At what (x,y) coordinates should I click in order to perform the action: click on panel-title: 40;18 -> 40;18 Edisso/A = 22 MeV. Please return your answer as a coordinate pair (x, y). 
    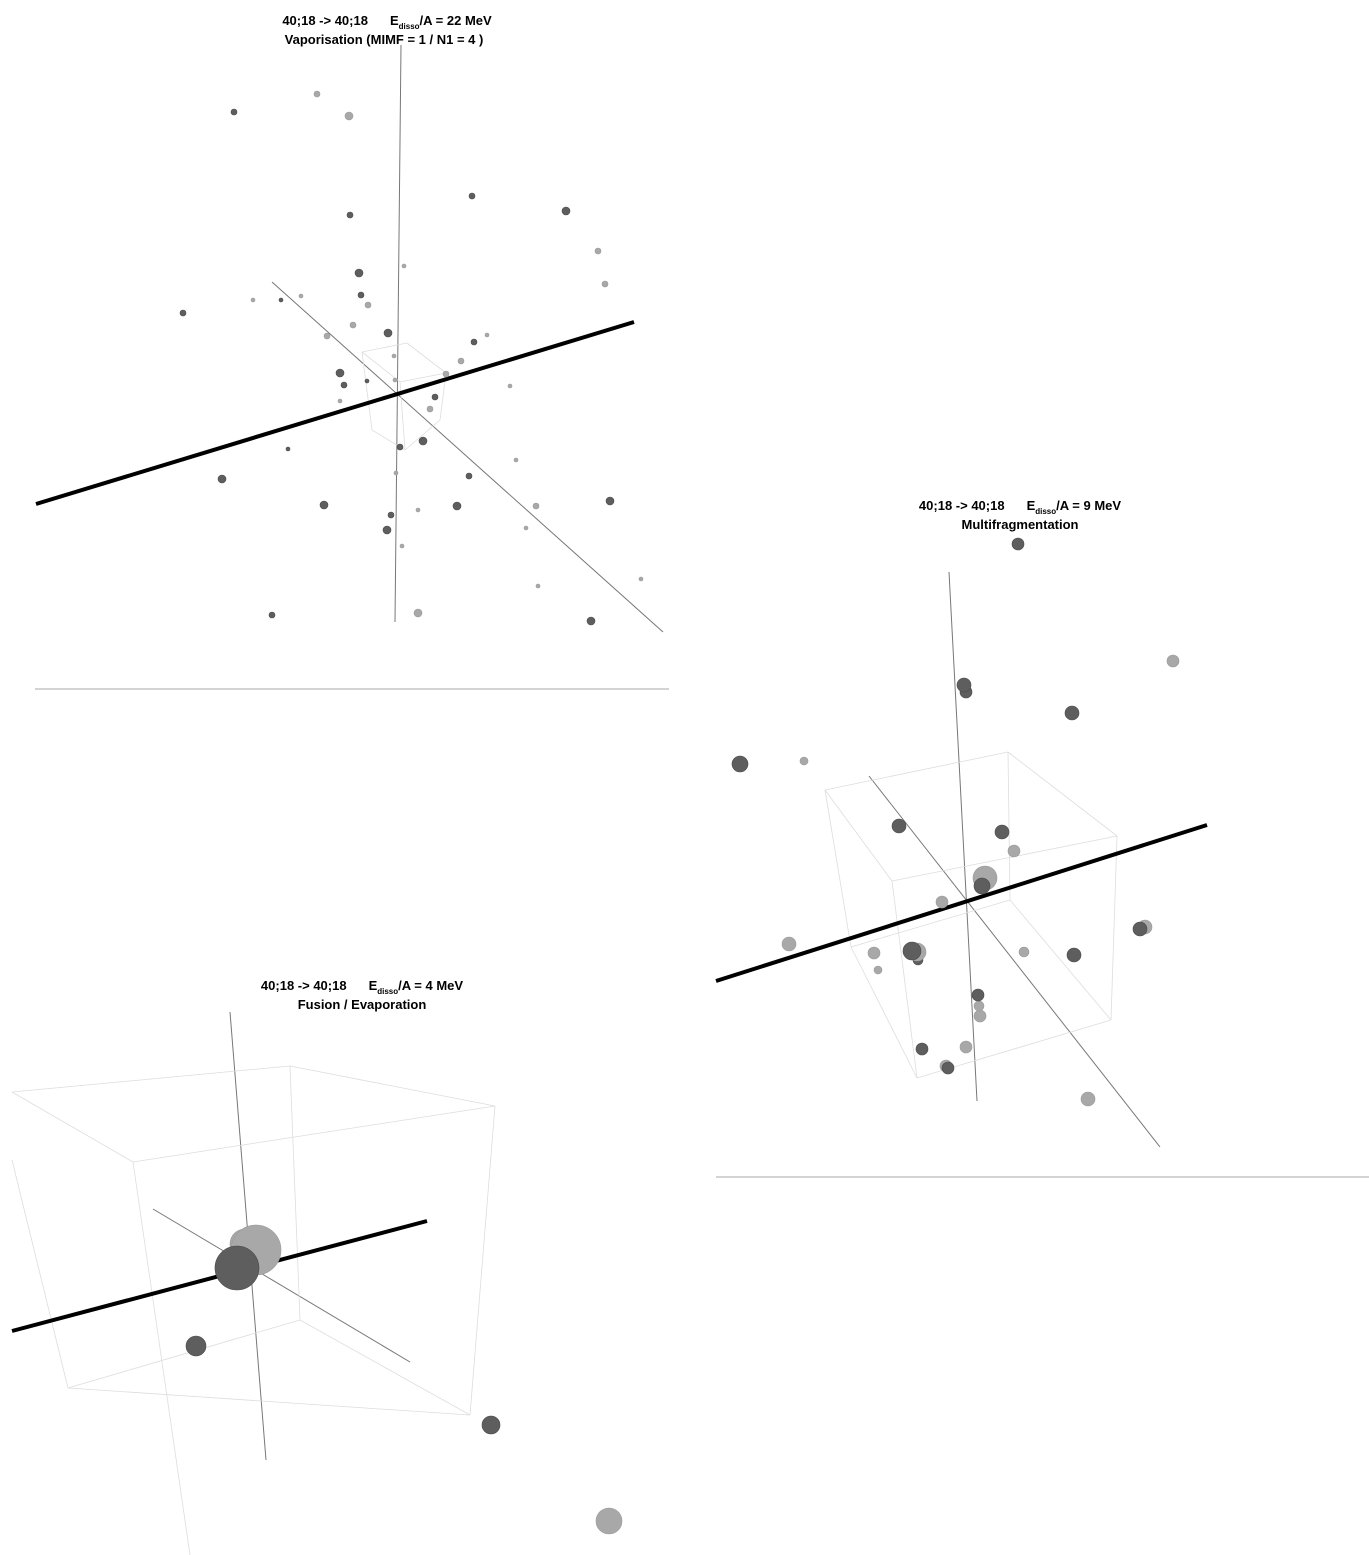
    Looking at the image, I should click on (387, 22).